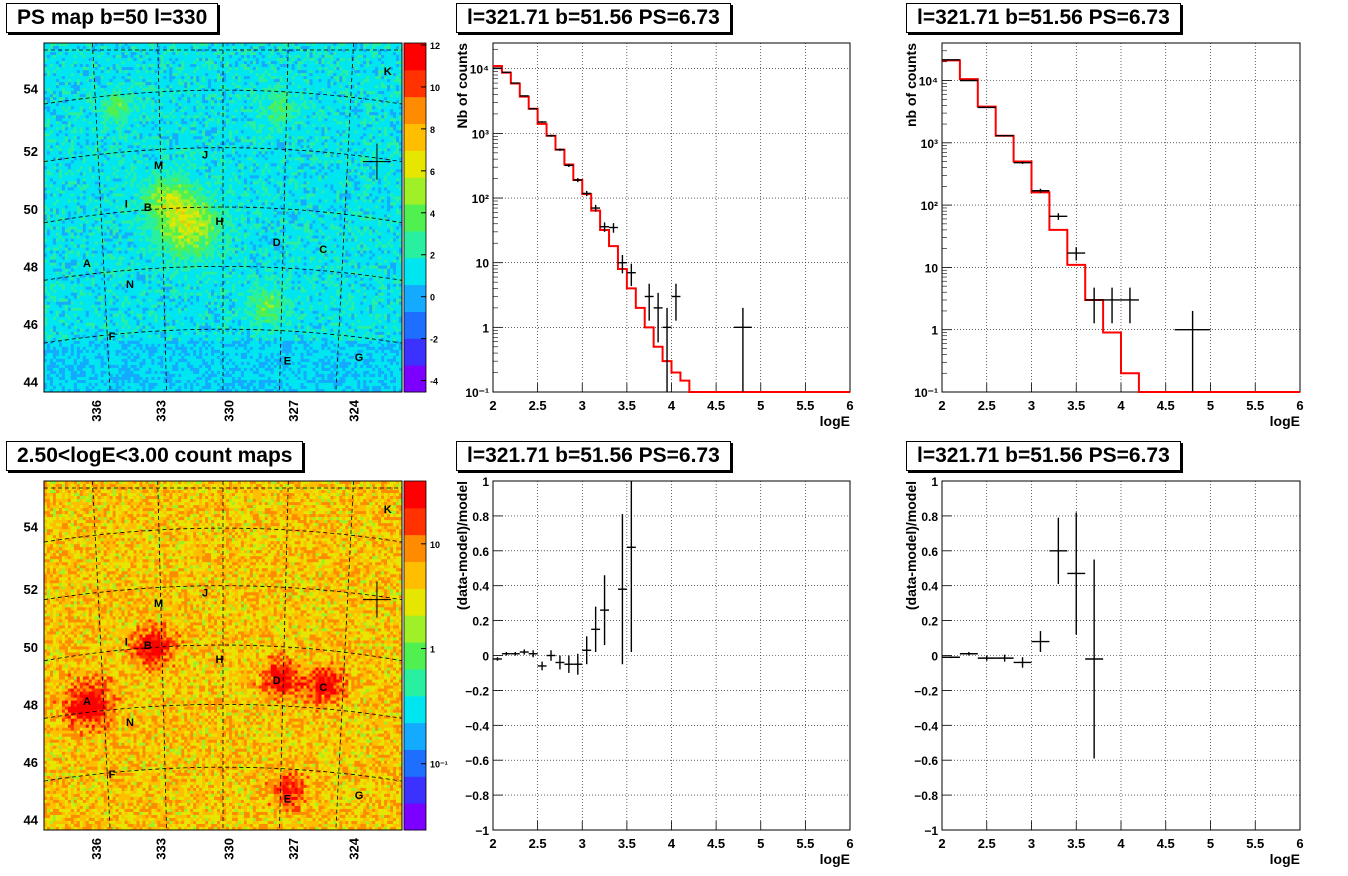  I want to click on map-bottom-source-label-k: K, so click(388, 510).